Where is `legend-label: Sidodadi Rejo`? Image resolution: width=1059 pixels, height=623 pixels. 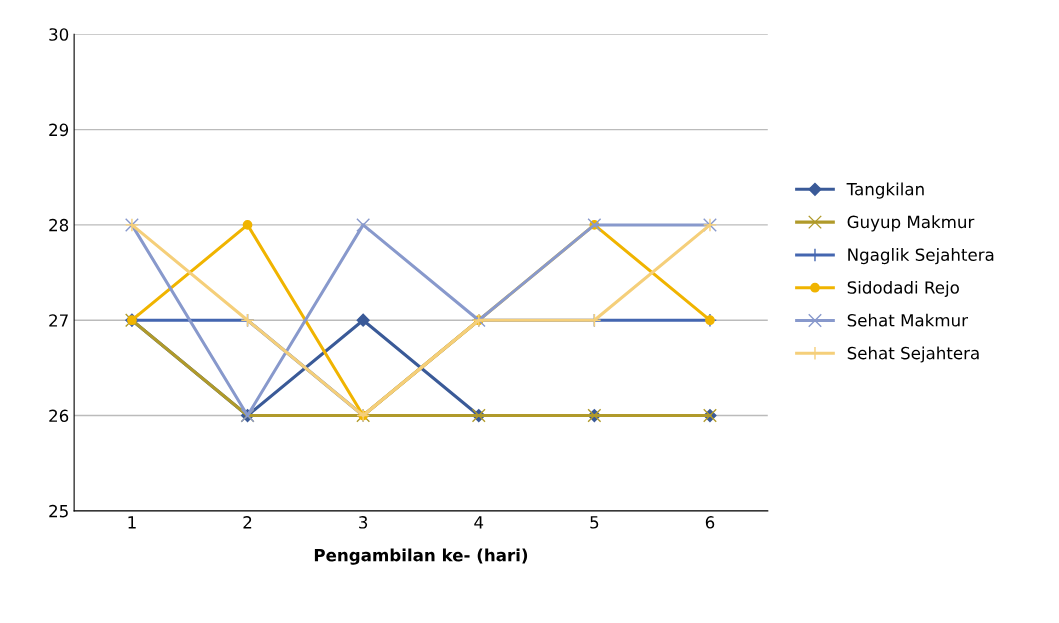
legend-label: Sidodadi Rejo is located at coordinates (903, 289).